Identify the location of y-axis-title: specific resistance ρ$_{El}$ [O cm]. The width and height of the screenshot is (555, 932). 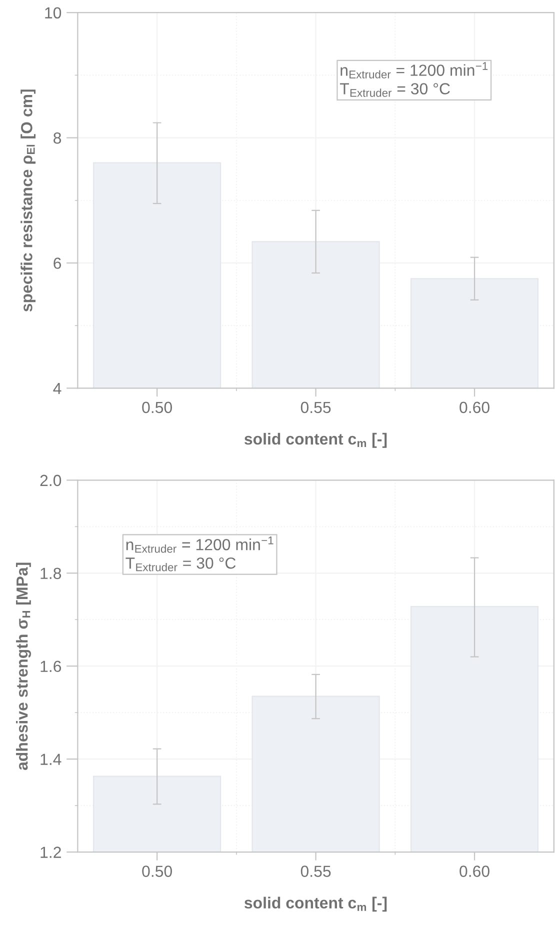
(28, 201).